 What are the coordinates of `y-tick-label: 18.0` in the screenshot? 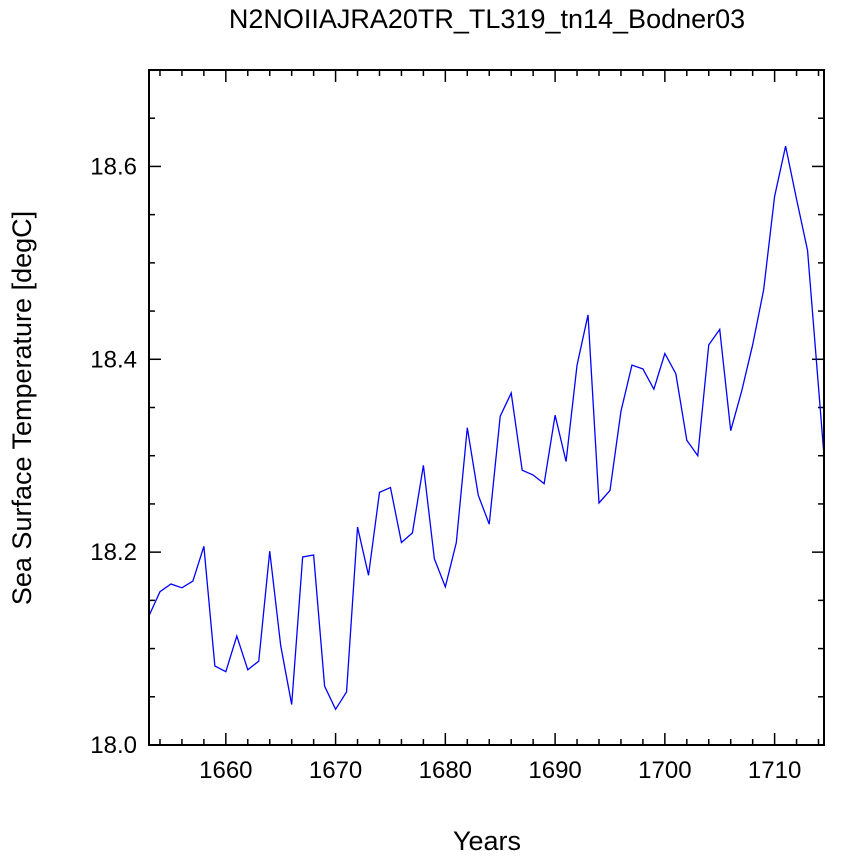 It's located at (113, 745).